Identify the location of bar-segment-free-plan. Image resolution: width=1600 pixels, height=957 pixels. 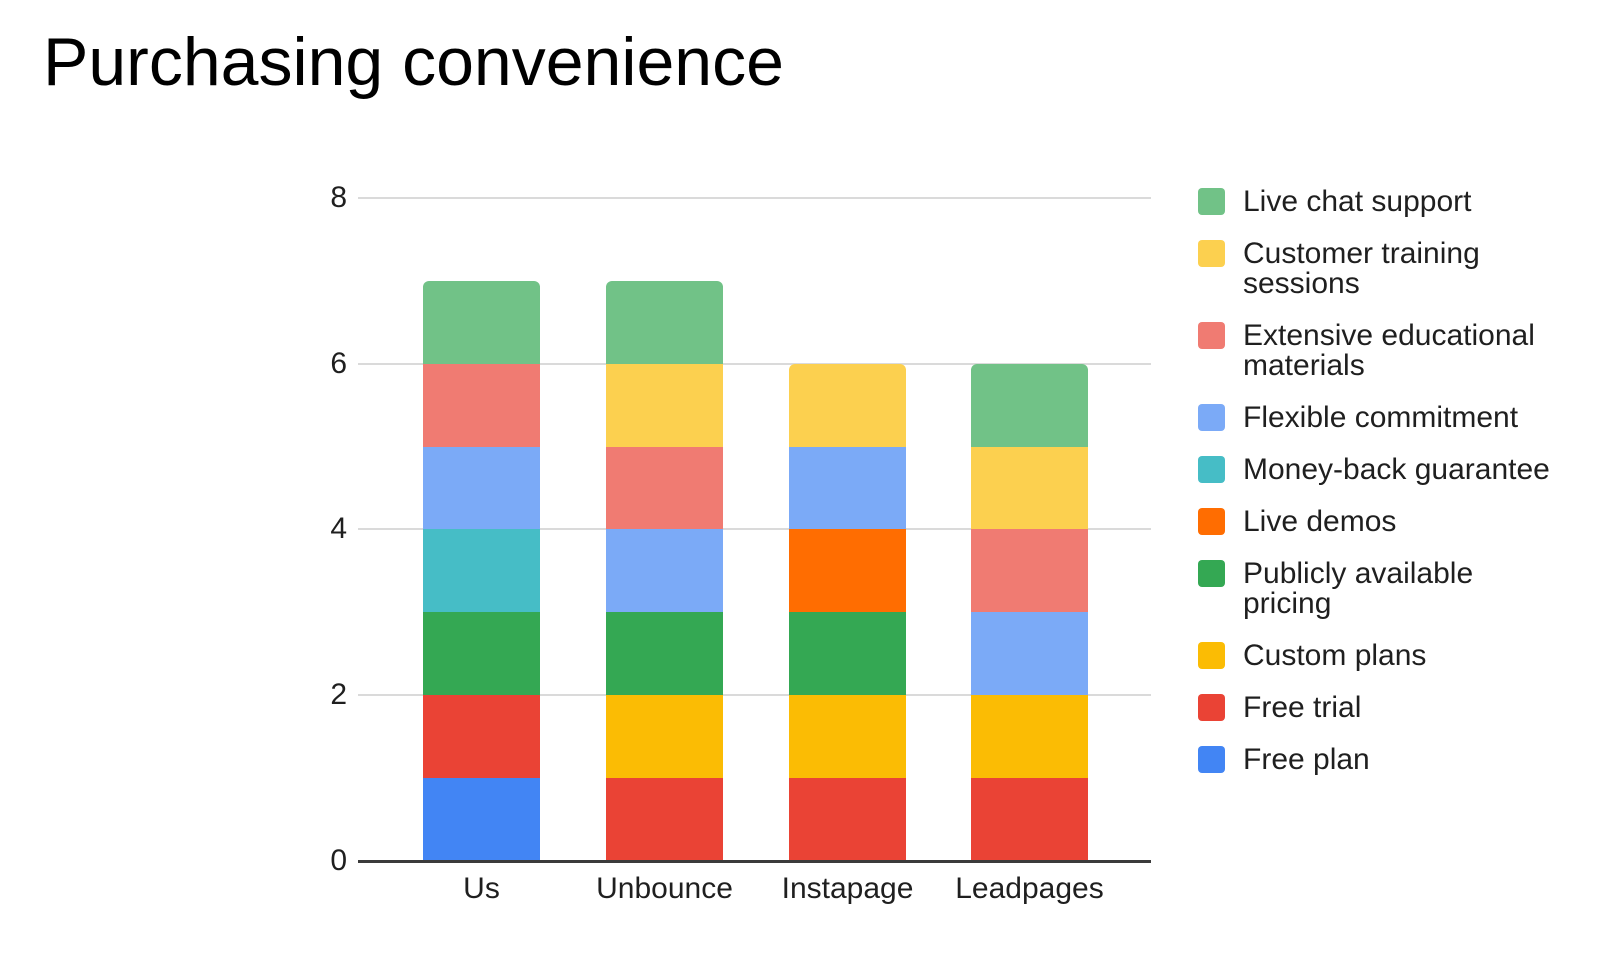
(481, 819).